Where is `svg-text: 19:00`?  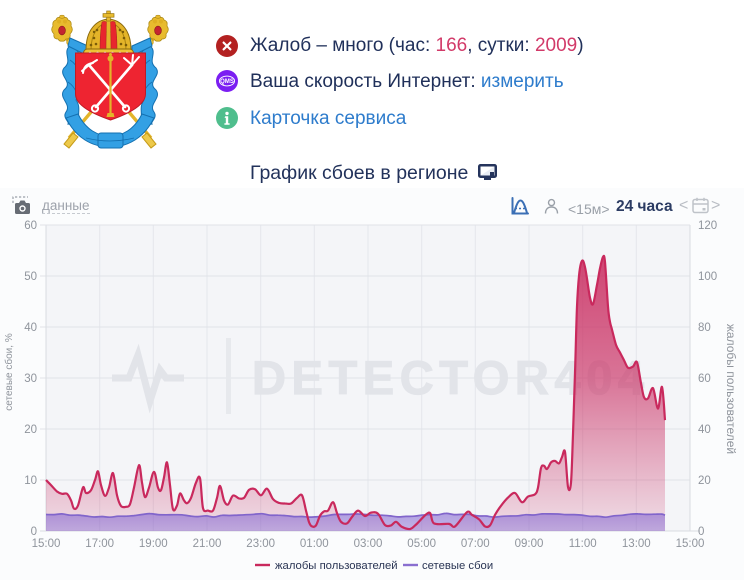 svg-text: 19:00 is located at coordinates (153, 544).